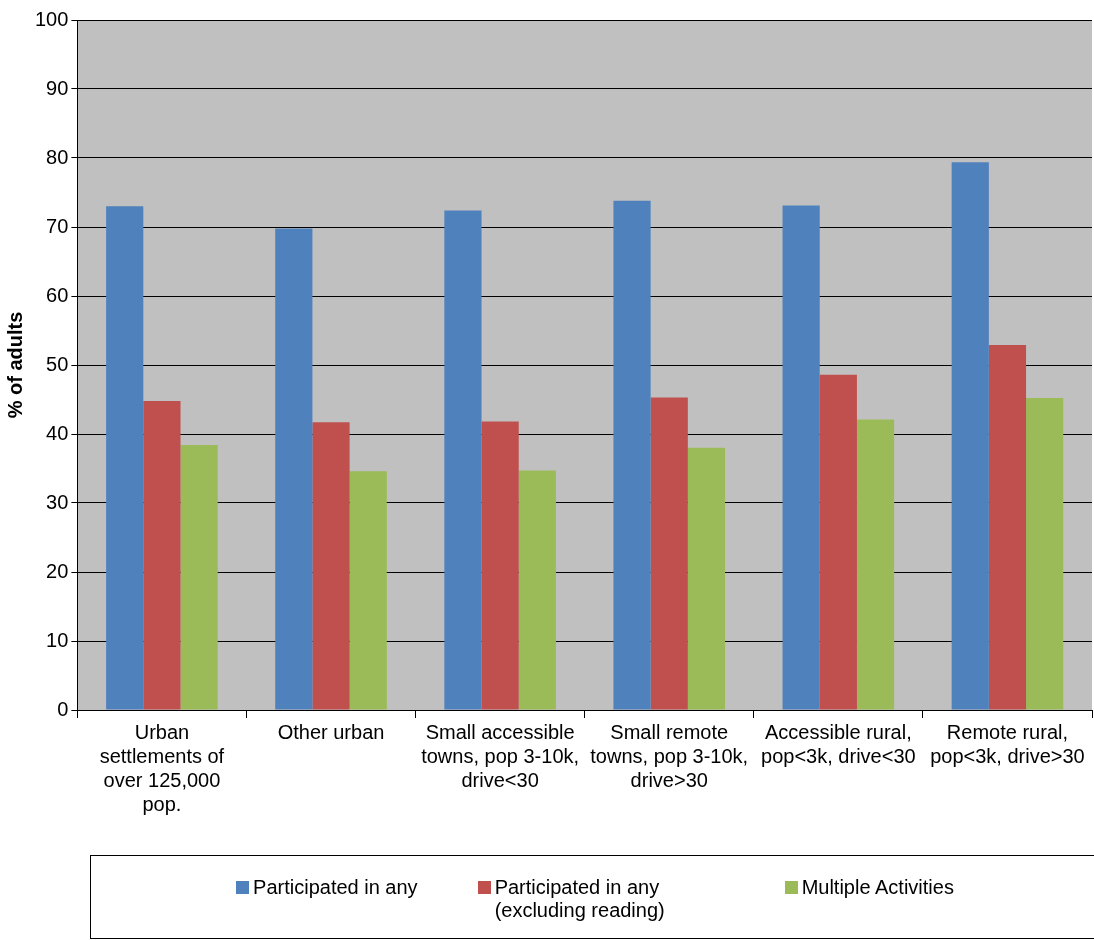 This screenshot has width=1094, height=940. Describe the element at coordinates (57, 87) in the screenshot. I see `y-tick-label: 90` at that location.